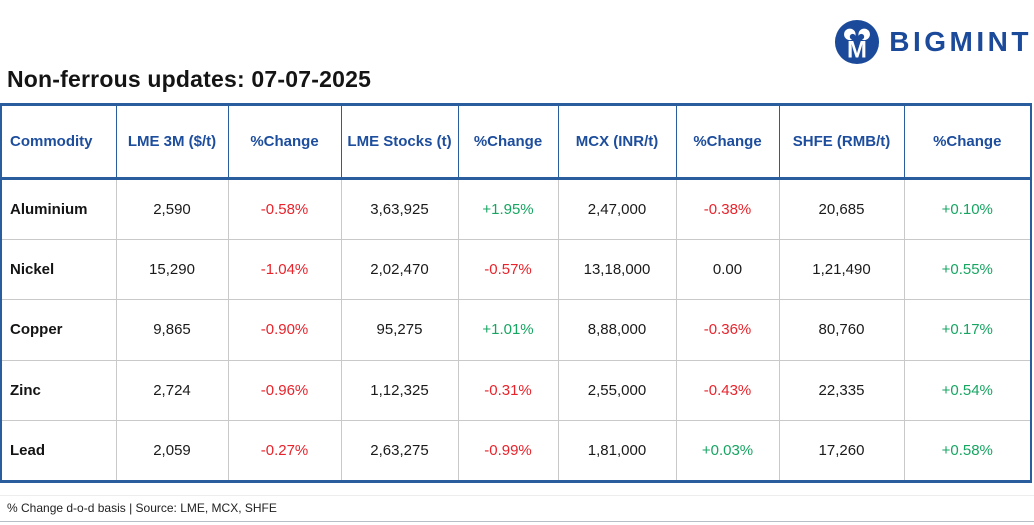 The width and height of the screenshot is (1034, 525). I want to click on value-cell: -0.99%, so click(508, 451).